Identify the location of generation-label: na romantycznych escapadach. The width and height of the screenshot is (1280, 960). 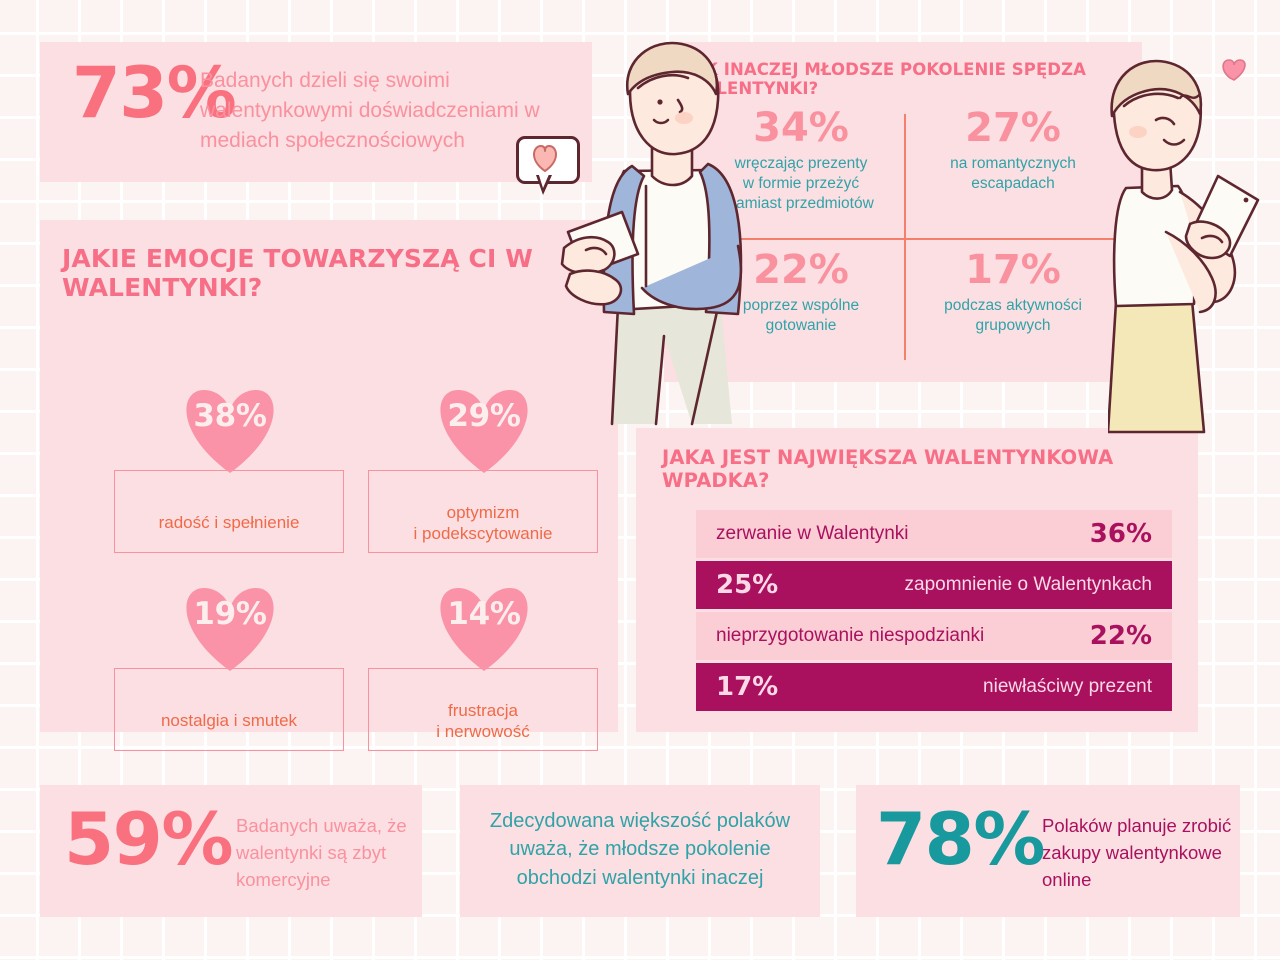
(1013, 173).